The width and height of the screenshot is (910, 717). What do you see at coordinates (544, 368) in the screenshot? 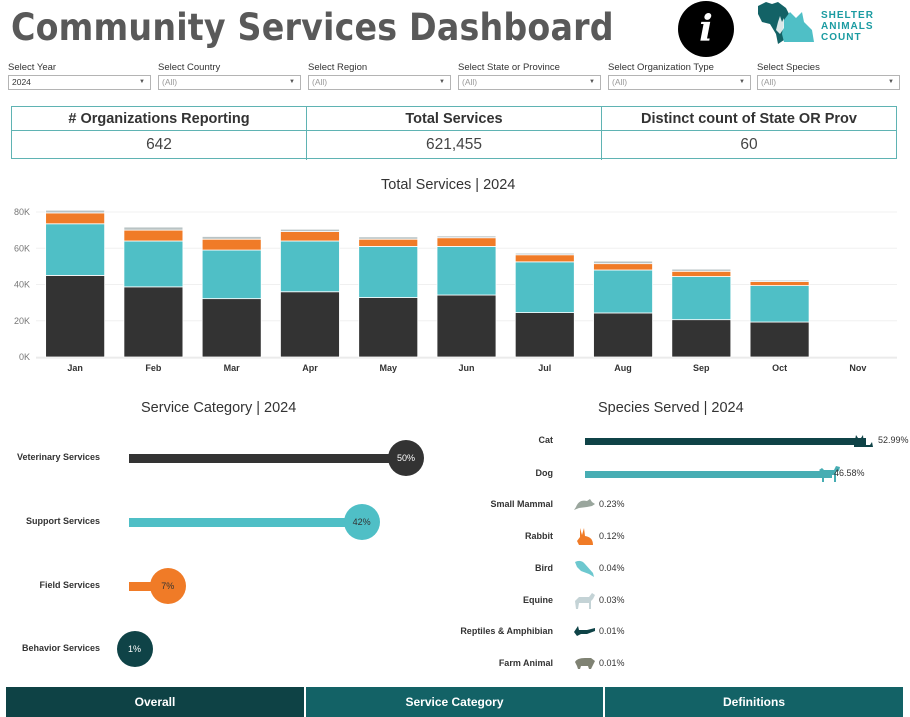
I see `x-tick-label: Jul` at bounding box center [544, 368].